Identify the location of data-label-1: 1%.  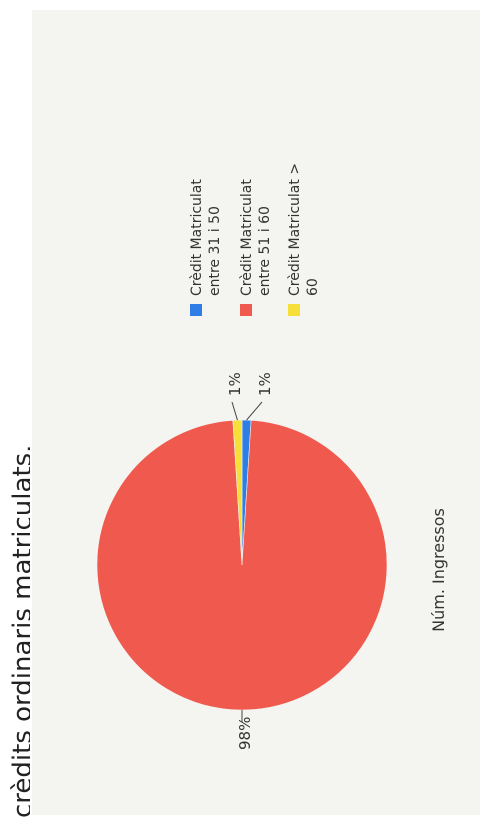
(265, 384).